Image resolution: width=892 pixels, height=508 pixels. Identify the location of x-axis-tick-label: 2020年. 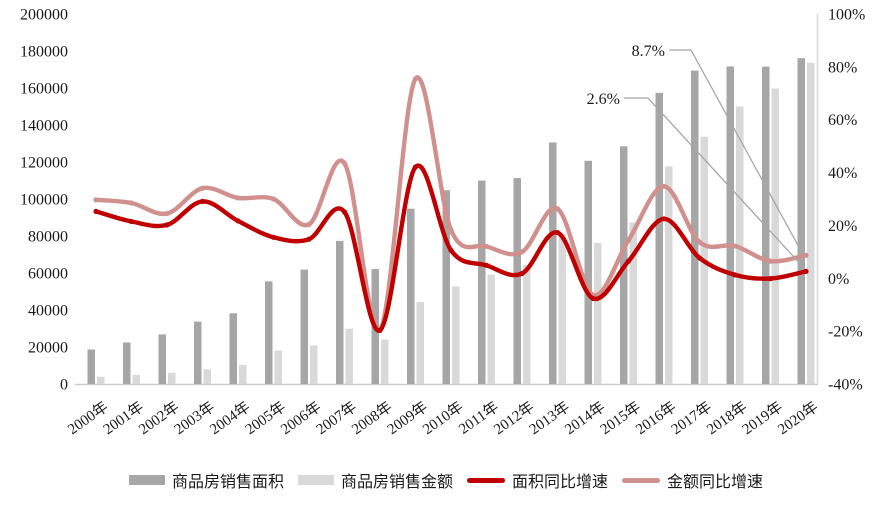
(798, 418).